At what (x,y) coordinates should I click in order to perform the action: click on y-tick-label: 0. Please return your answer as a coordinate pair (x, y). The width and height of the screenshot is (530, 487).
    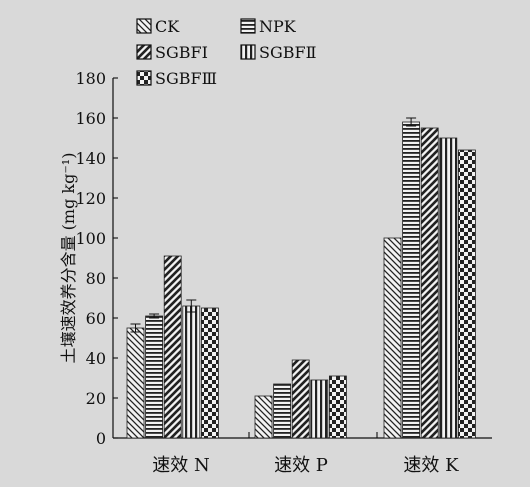
    Looking at the image, I should click on (101, 438).